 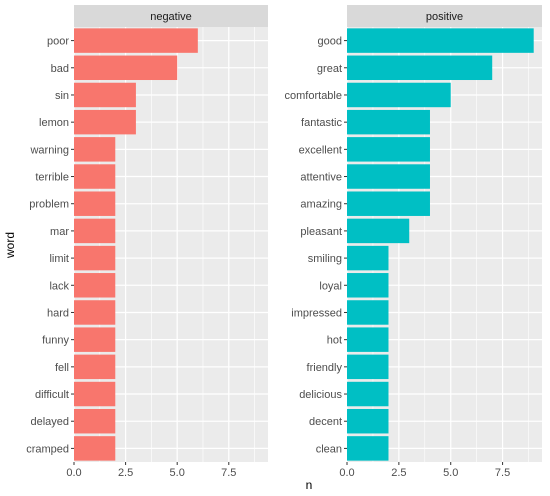 I want to click on bar-negative-cramped, so click(x=95, y=448).